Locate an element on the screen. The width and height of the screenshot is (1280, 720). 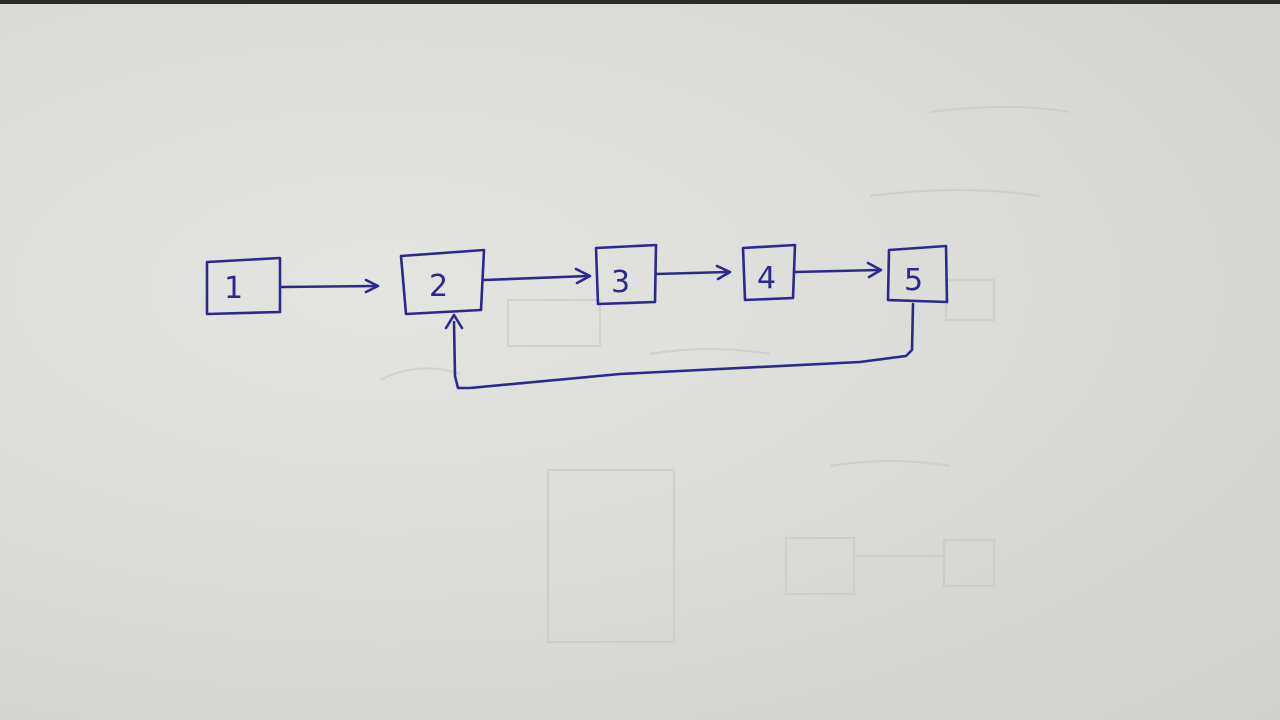
node-1-box is located at coordinates (243, 286).